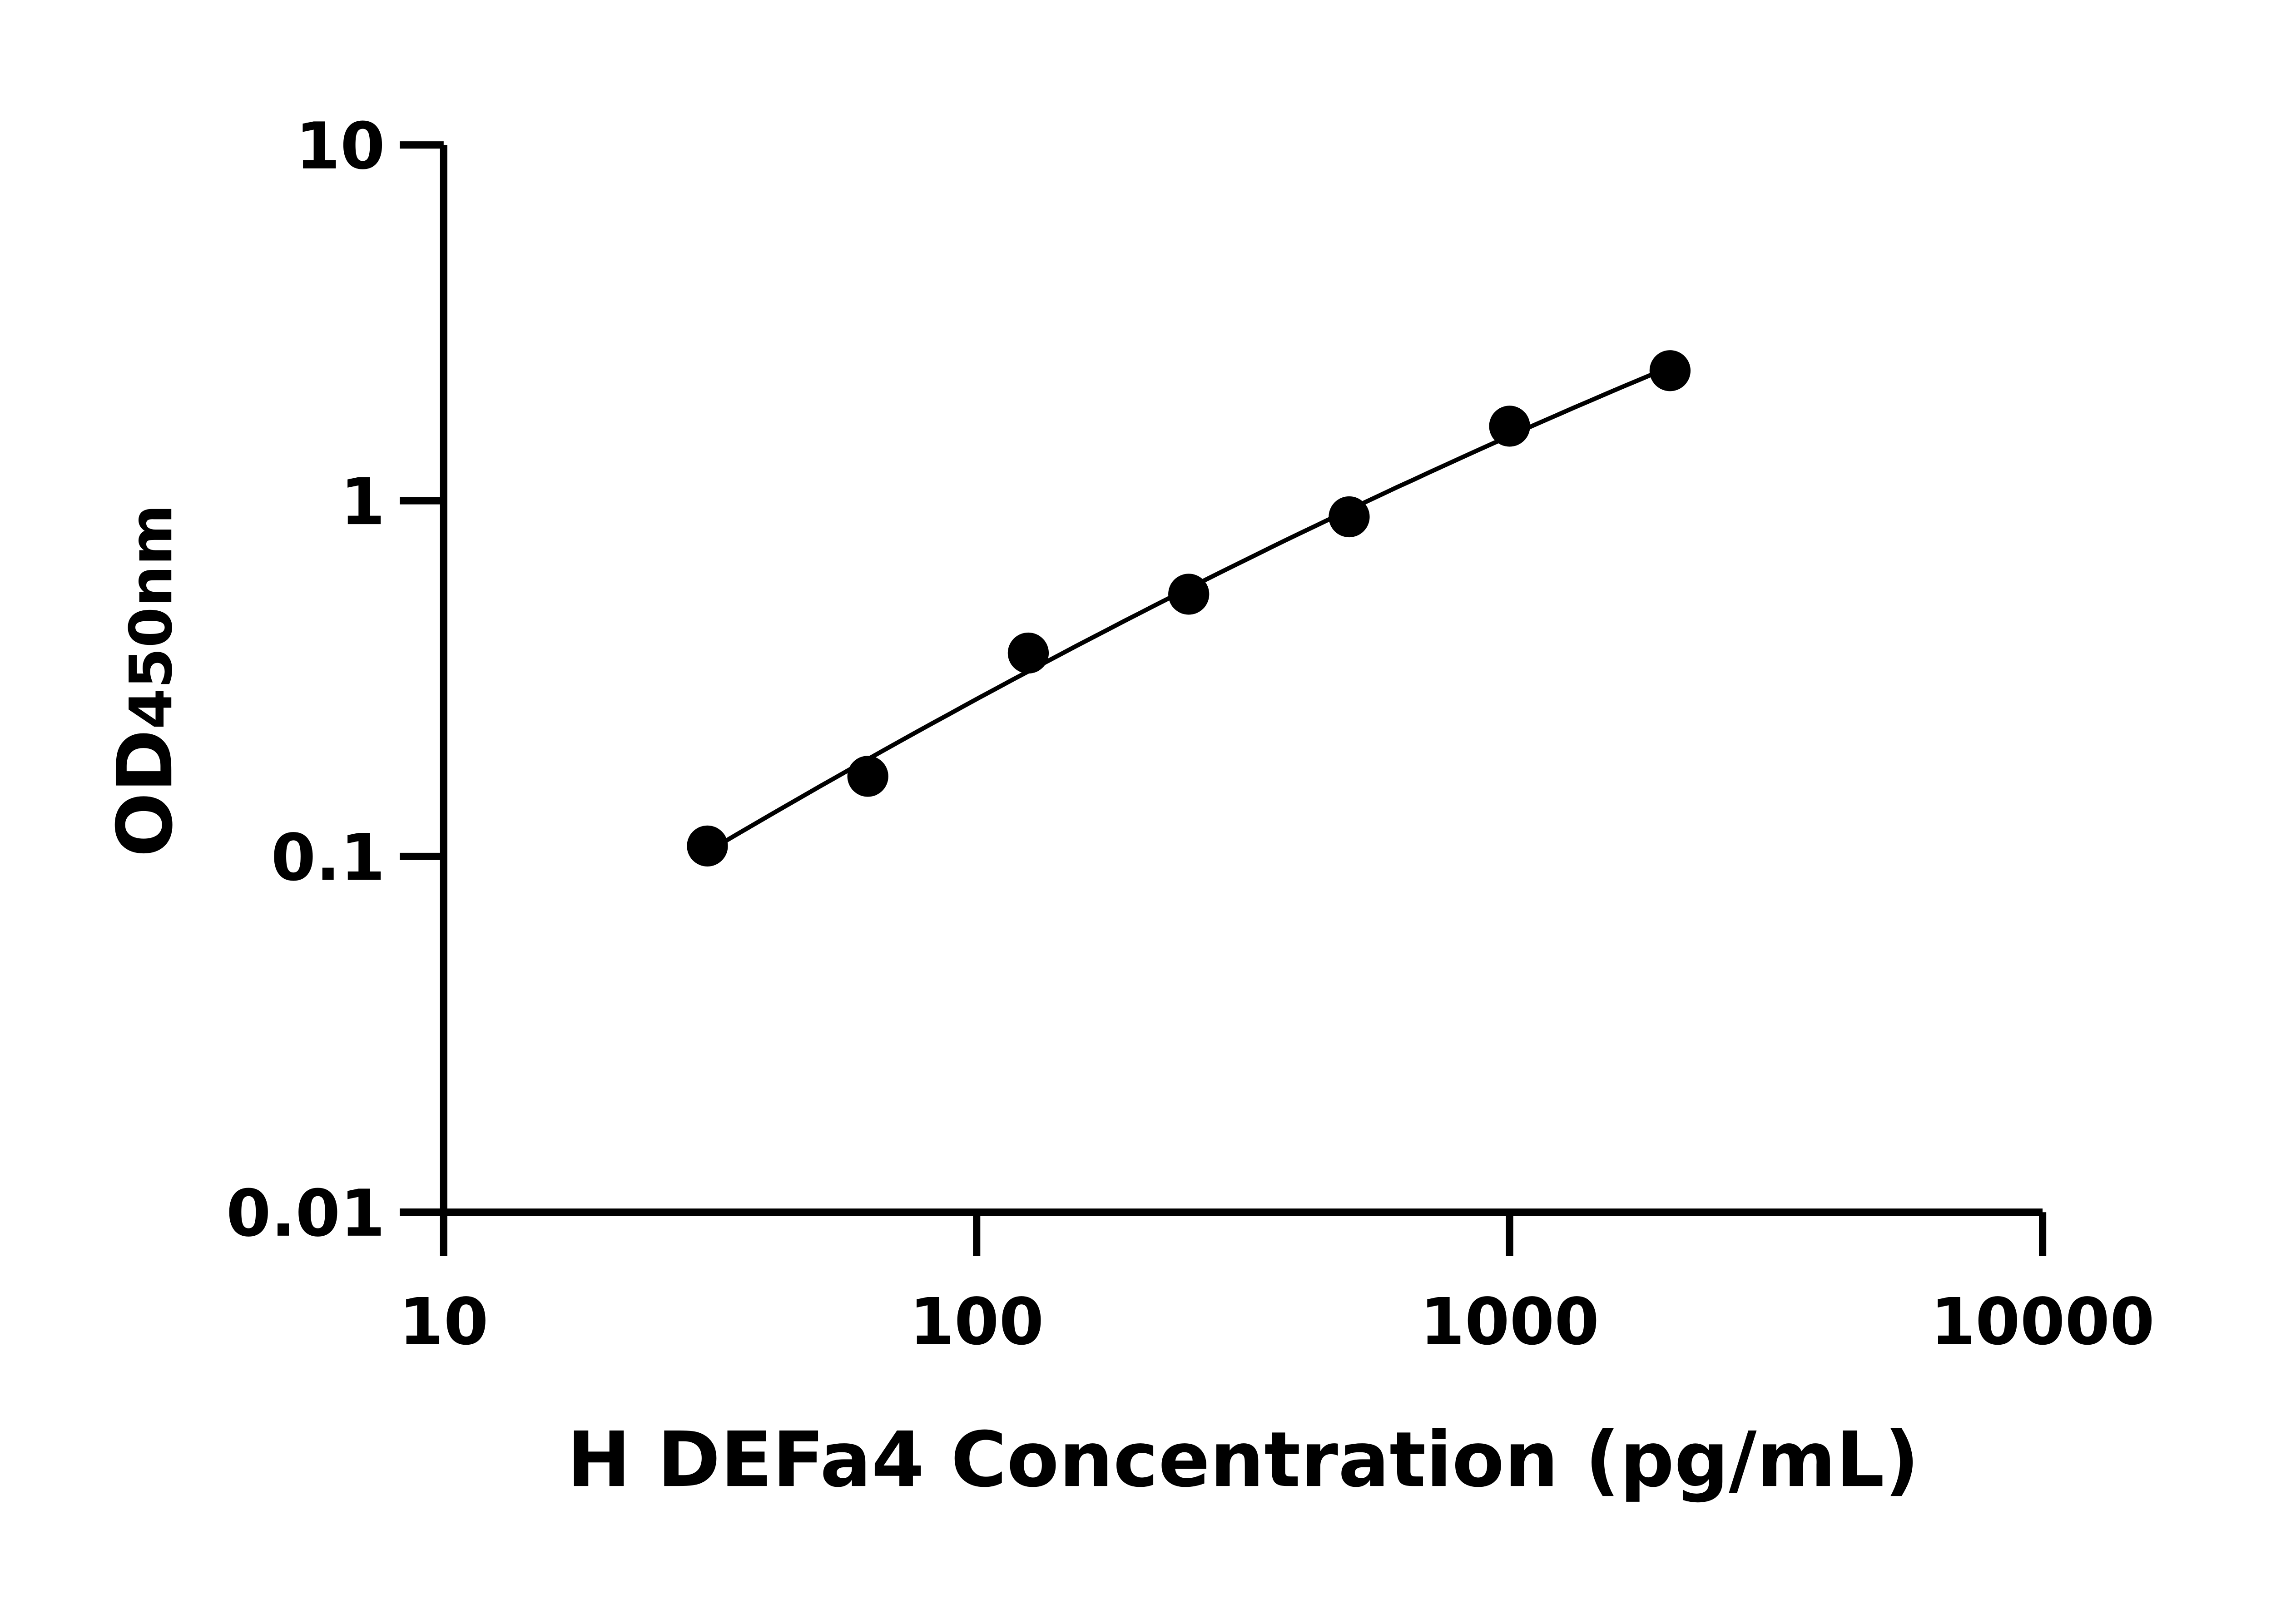 This screenshot has height=1624, width=2271. I want to click on x-tick-label: 10, so click(443, 1321).